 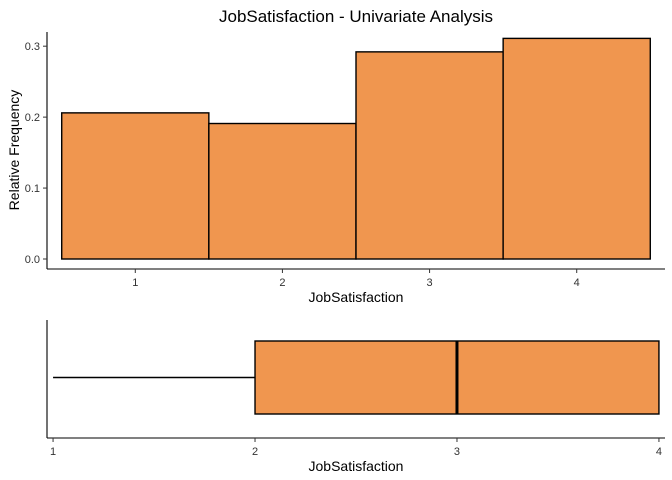 I want to click on histogram-x-ticks: 1 2 3 4, so click(x=356, y=279).